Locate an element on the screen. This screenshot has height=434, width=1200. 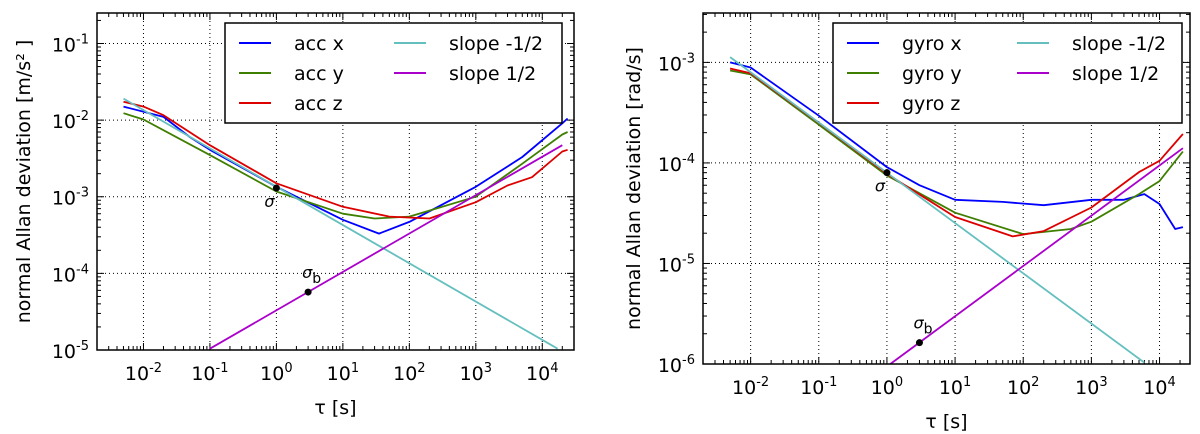
legend-label: slope -1/2 is located at coordinates (1119, 44).